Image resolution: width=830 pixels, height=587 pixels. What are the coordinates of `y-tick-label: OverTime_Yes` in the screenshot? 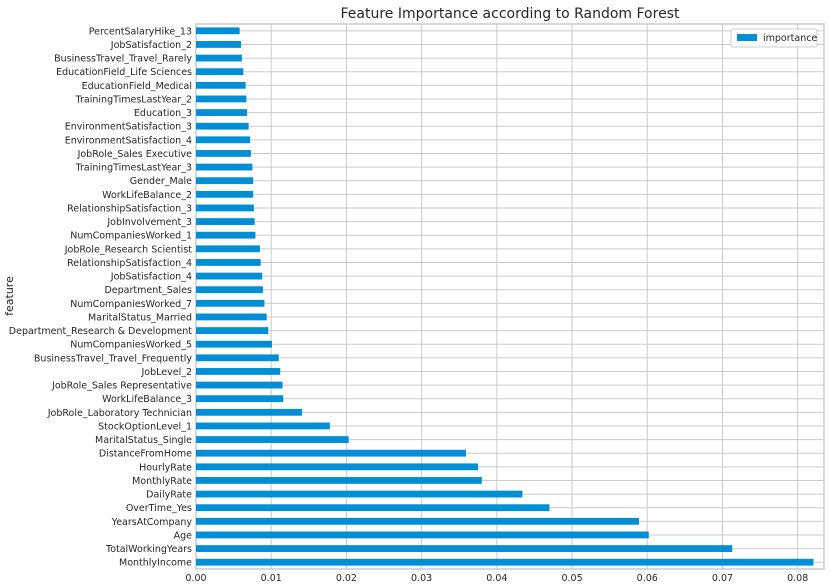 It's located at (159, 508).